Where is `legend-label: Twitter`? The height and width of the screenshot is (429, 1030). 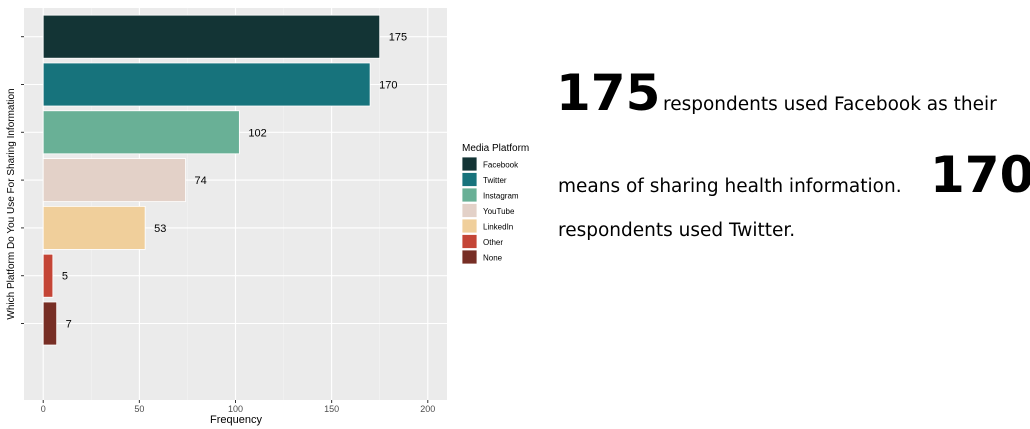 legend-label: Twitter is located at coordinates (495, 180).